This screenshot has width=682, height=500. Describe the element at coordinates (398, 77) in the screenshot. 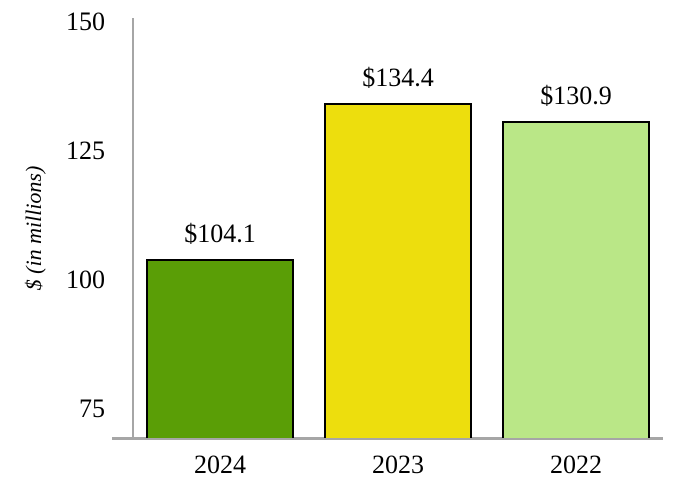

I see `bar-value-label-2023: $134.4` at that location.